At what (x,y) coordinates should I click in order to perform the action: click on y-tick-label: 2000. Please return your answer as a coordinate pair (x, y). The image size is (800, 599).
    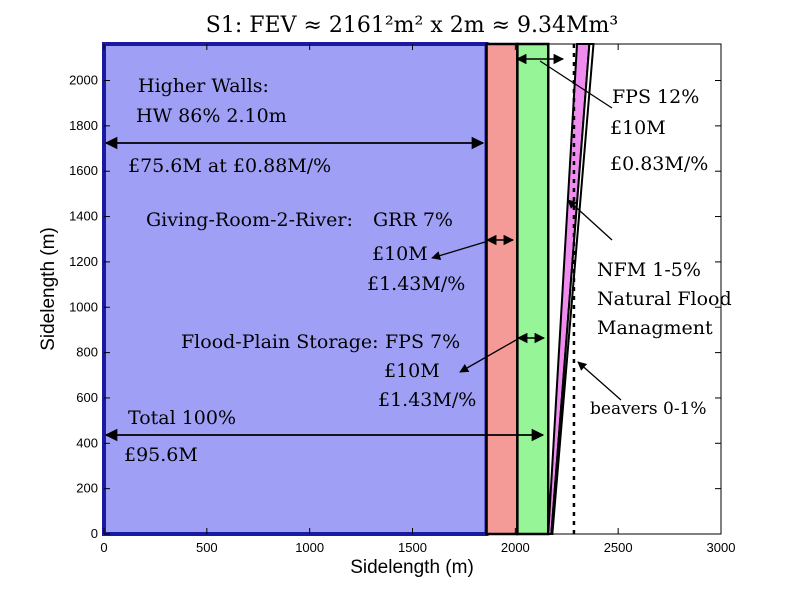
    Looking at the image, I should click on (83, 80).